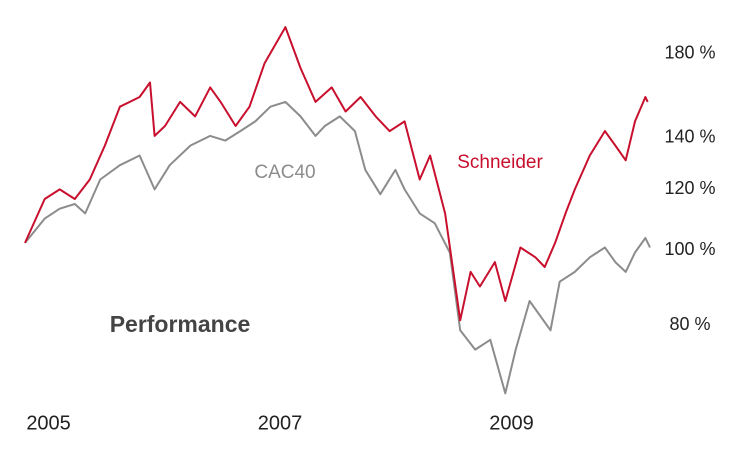 The height and width of the screenshot is (450, 734). What do you see at coordinates (689, 249) in the screenshot?
I see `y-tick-label: 100 %` at bounding box center [689, 249].